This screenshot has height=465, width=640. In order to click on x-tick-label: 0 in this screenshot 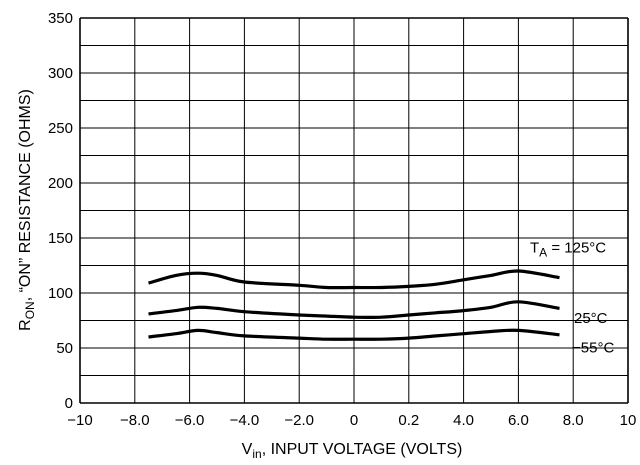, I will do `click(354, 420)`.